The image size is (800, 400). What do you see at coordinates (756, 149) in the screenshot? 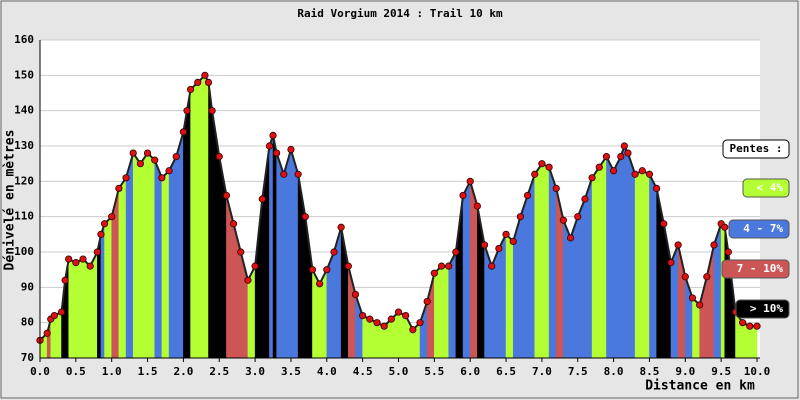
I see `legend-title-box` at bounding box center [756, 149].